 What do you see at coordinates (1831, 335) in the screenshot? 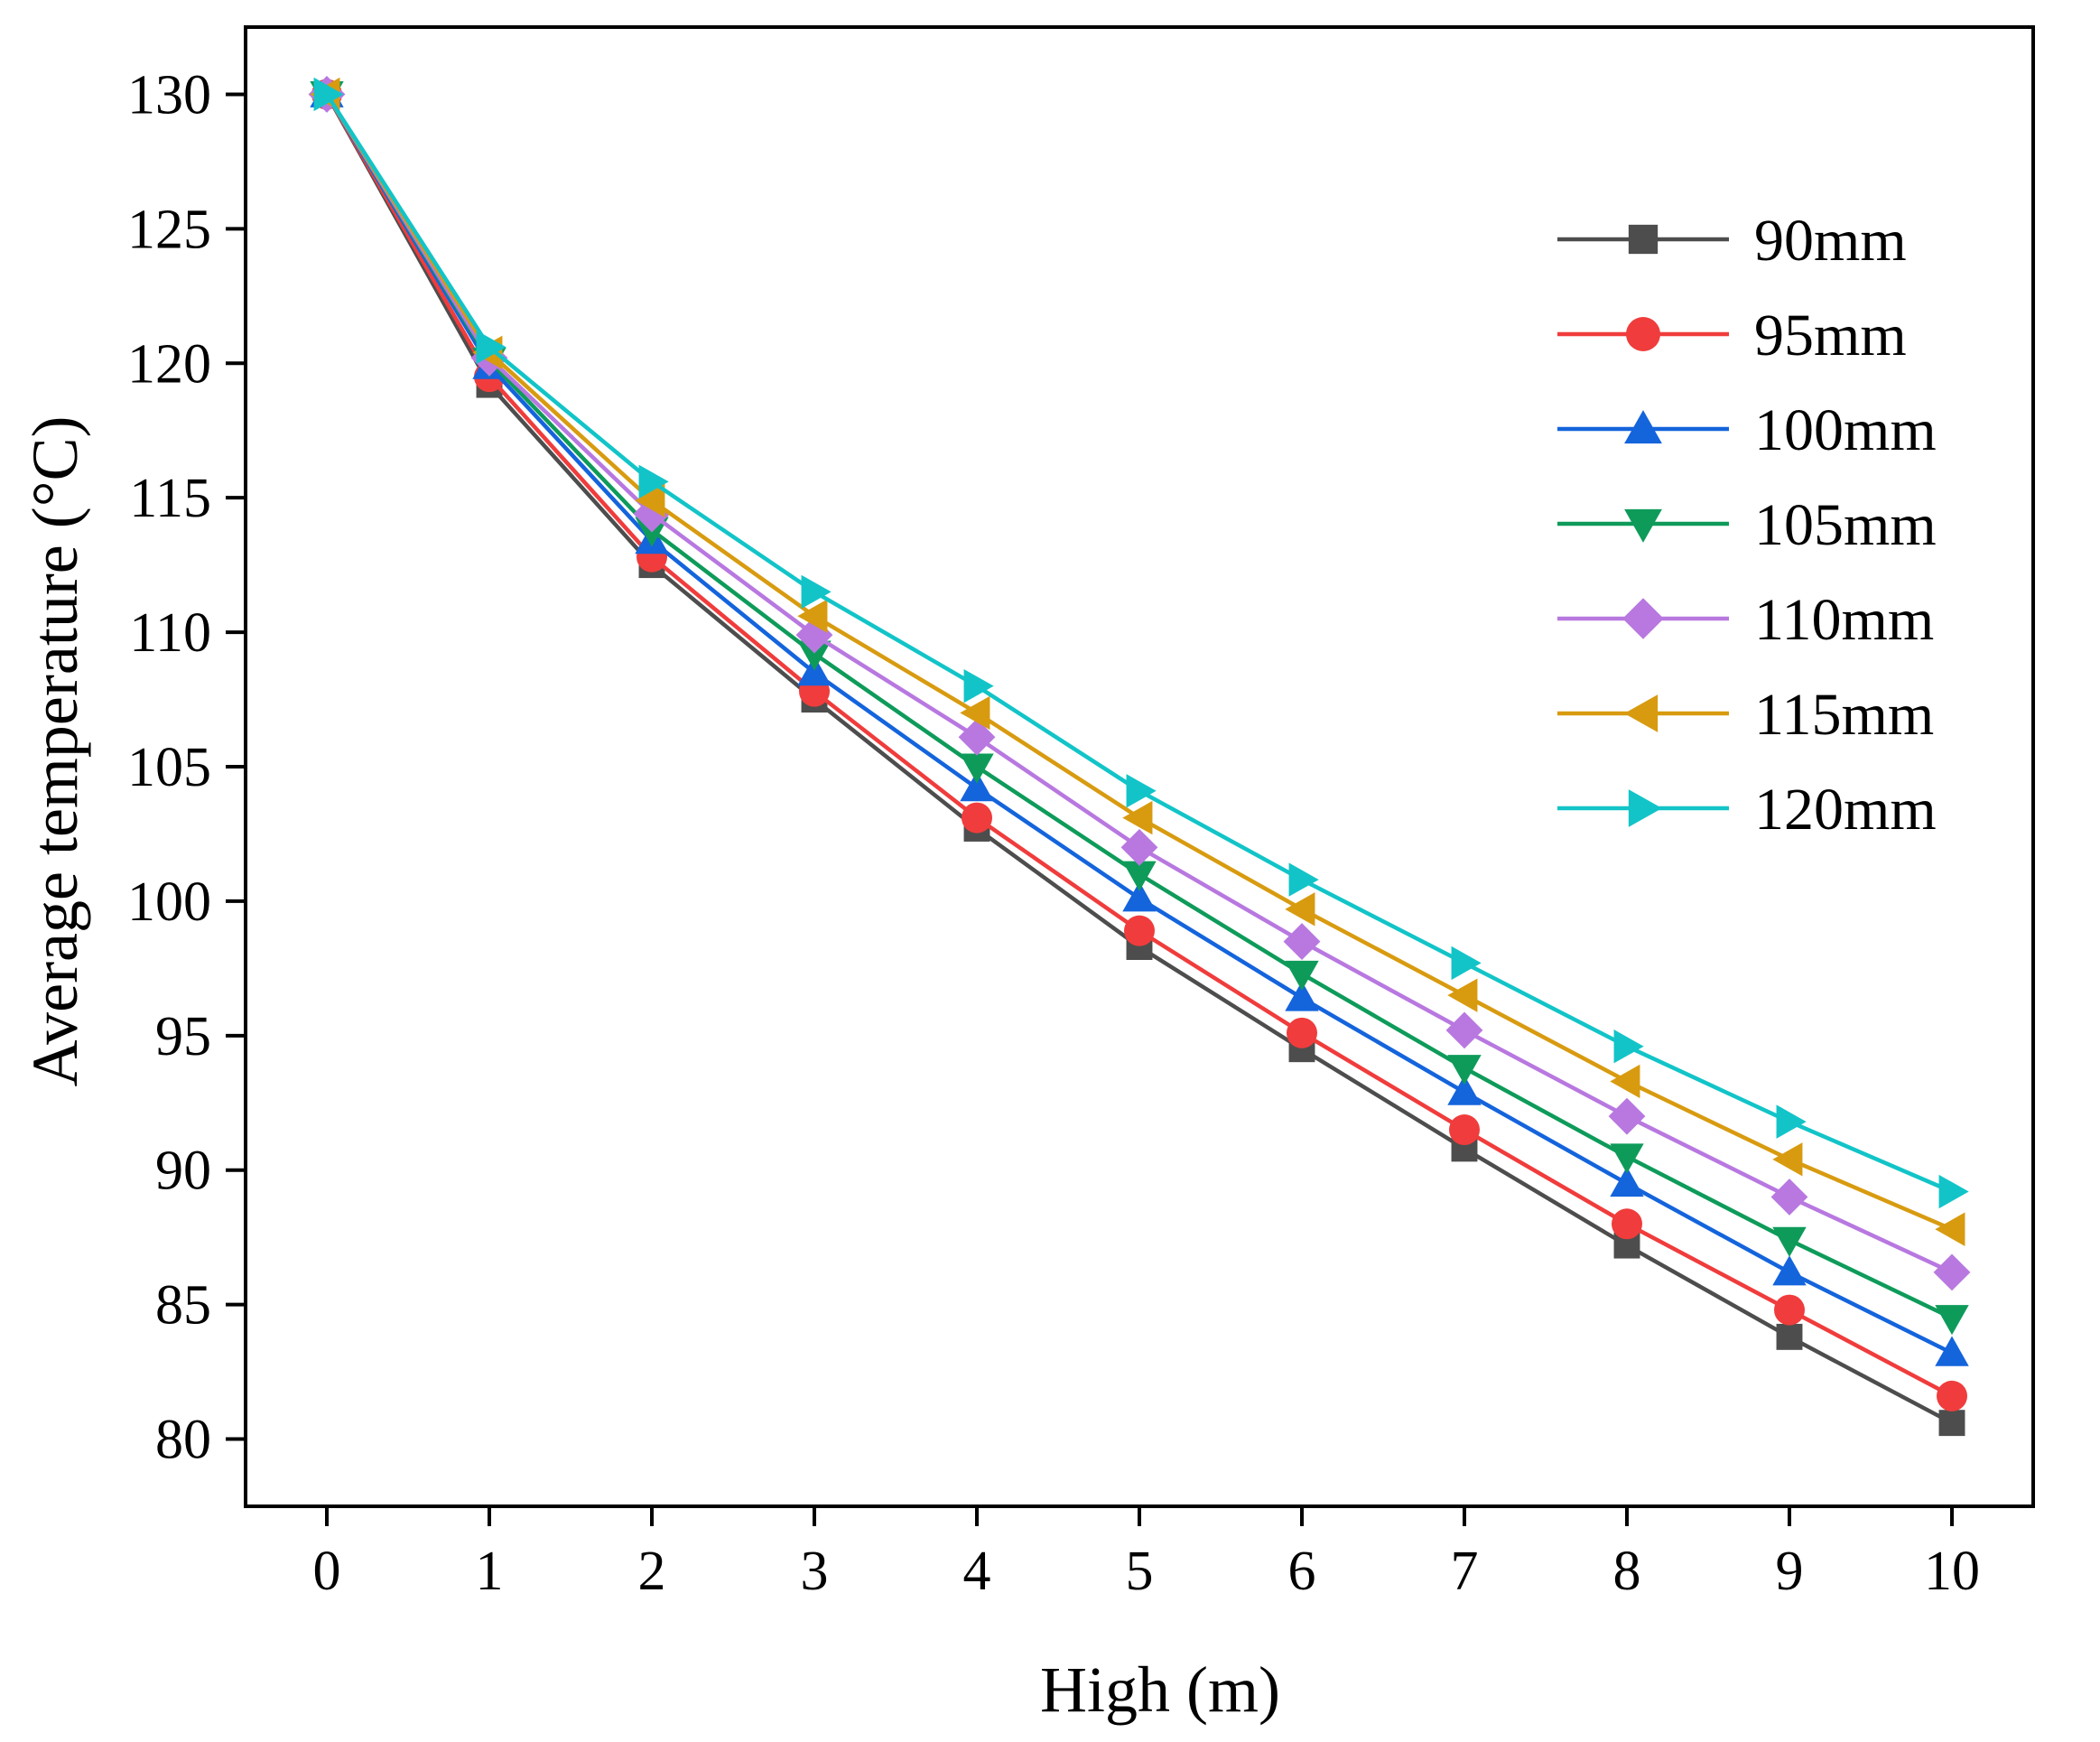
I see `legend-label: 95mm` at bounding box center [1831, 335].